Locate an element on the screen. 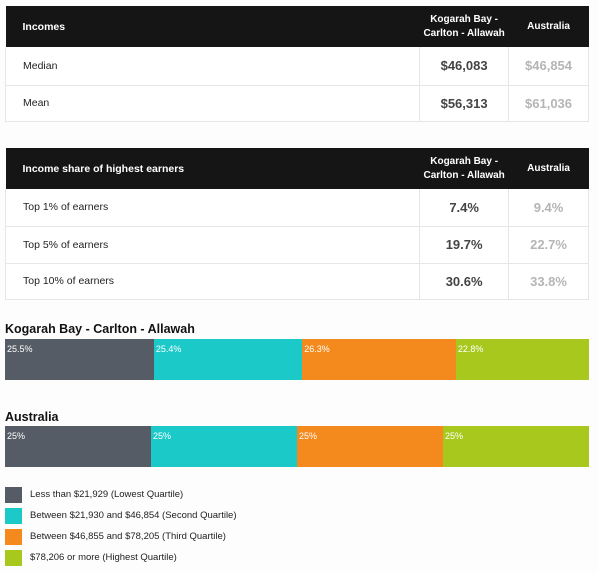  table-row: Top 1% of earners 7.4% 9.4% is located at coordinates (296, 208).